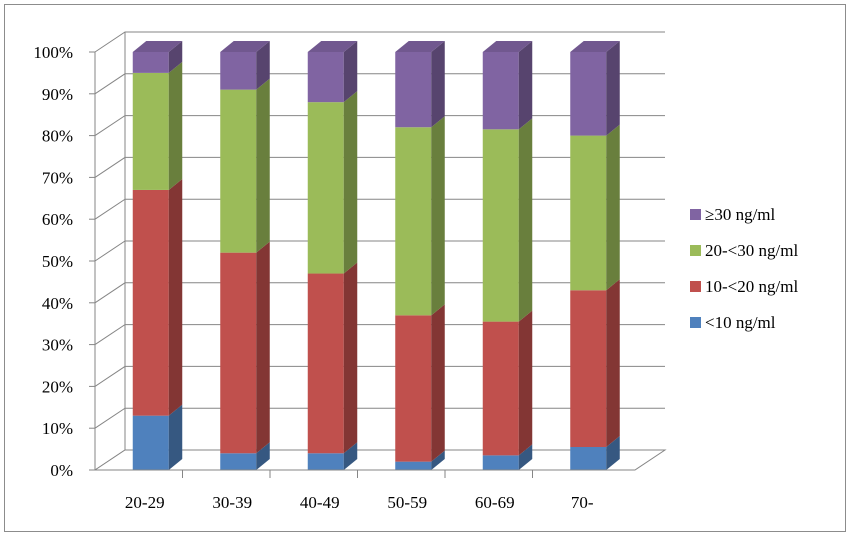 The height and width of the screenshot is (537, 850). Describe the element at coordinates (263, 456) in the screenshot. I see `bar-30-39-series-0-side` at that location.